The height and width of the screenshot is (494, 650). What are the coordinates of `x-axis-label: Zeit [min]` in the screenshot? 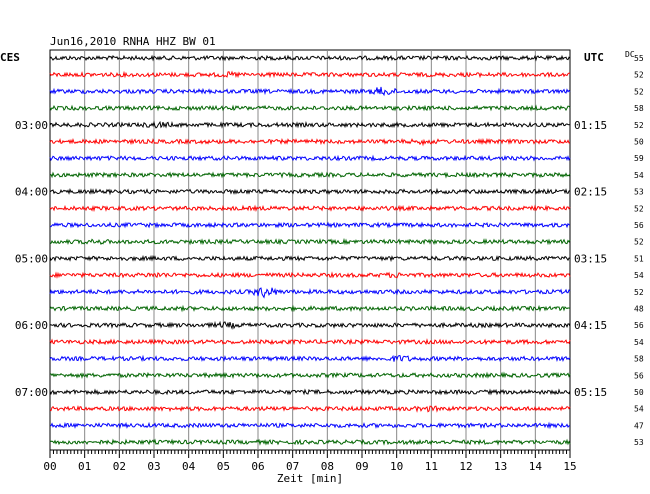 It's located at (310, 478).